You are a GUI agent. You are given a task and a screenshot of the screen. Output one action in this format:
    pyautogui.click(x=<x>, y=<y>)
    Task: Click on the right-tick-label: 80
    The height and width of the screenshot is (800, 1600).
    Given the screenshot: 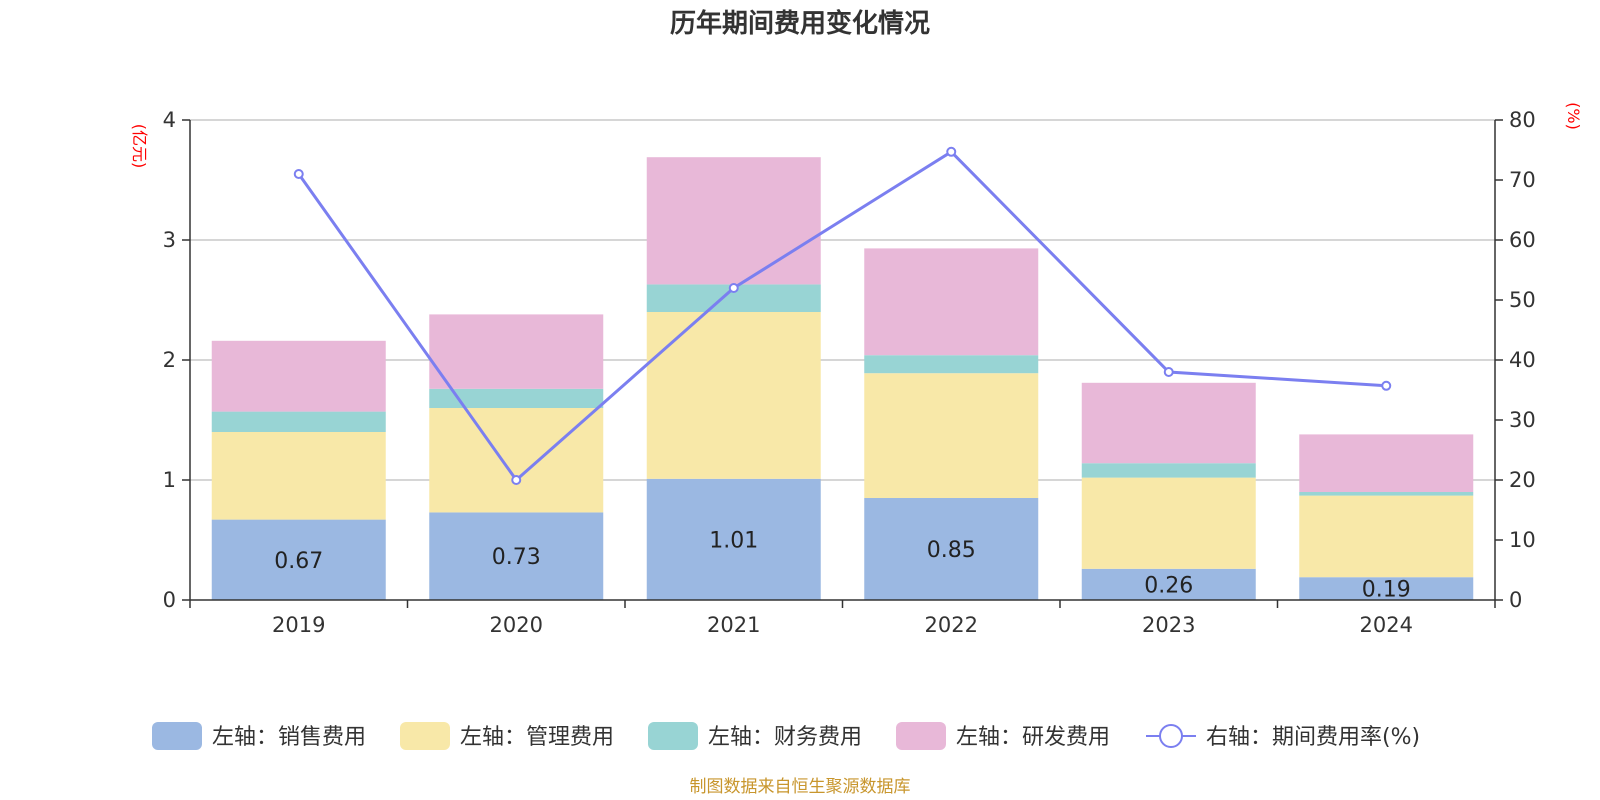 What is the action you would take?
    pyautogui.click(x=1522, y=120)
    